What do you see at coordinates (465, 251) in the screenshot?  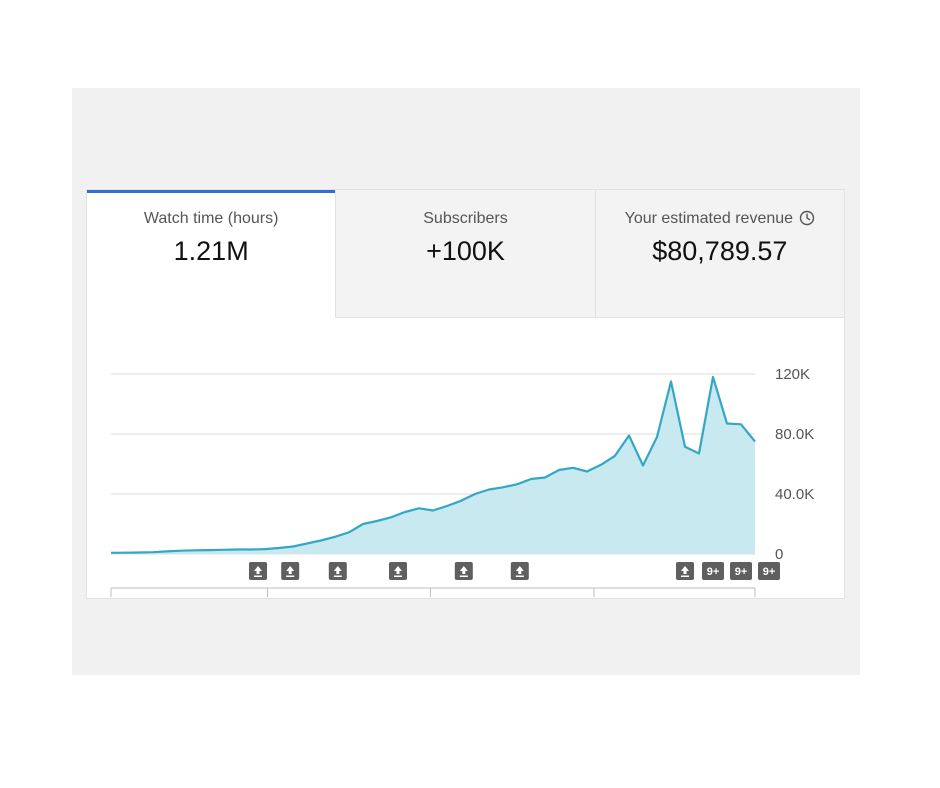 I see `tab-value: +100K` at bounding box center [465, 251].